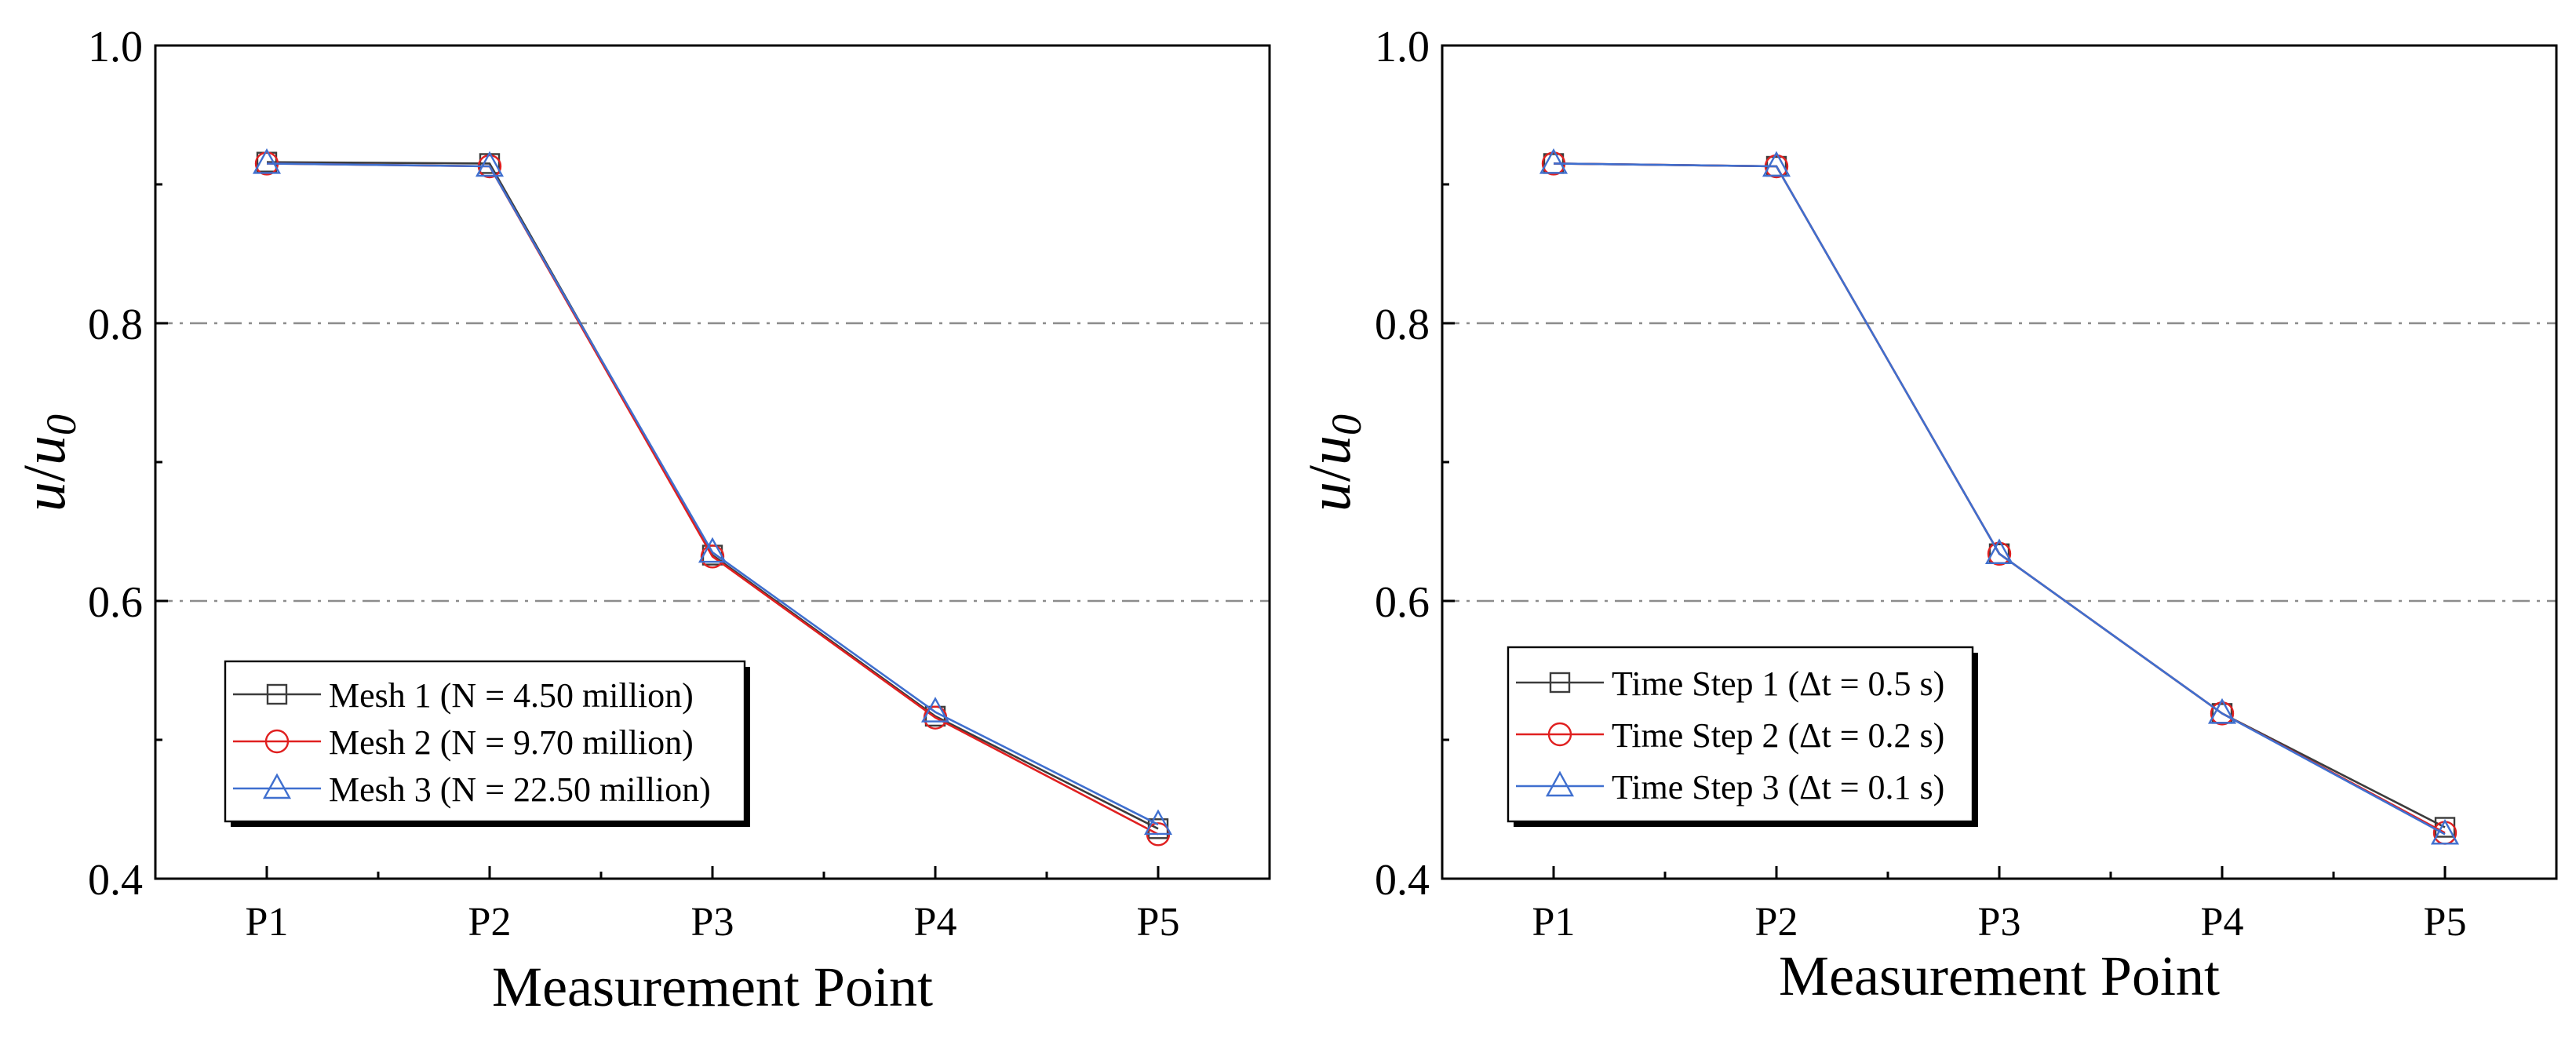  I want to click on legend-item: Mesh 2 (N = 9.70 million), so click(463, 743).